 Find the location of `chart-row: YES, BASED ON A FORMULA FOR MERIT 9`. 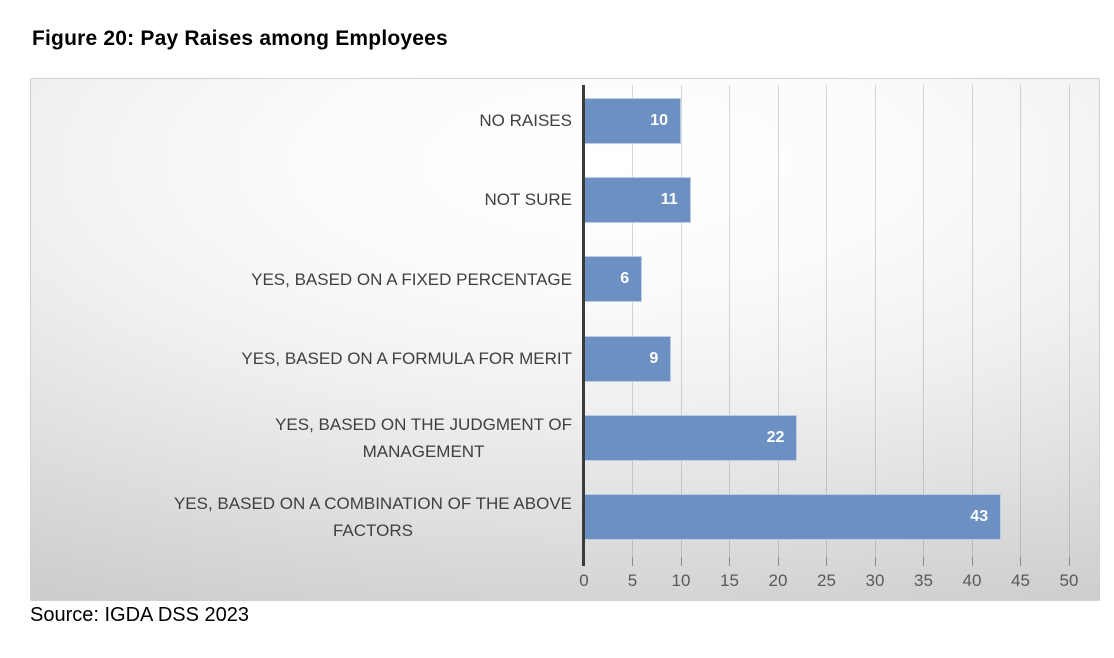

chart-row: YES, BASED ON A FORMULA FOR MERIT 9 is located at coordinates (565, 358).